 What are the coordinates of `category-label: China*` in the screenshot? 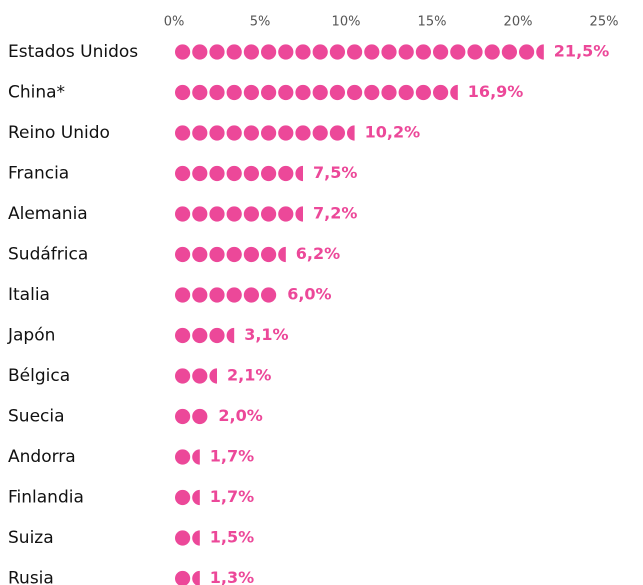 It's located at (36, 93).